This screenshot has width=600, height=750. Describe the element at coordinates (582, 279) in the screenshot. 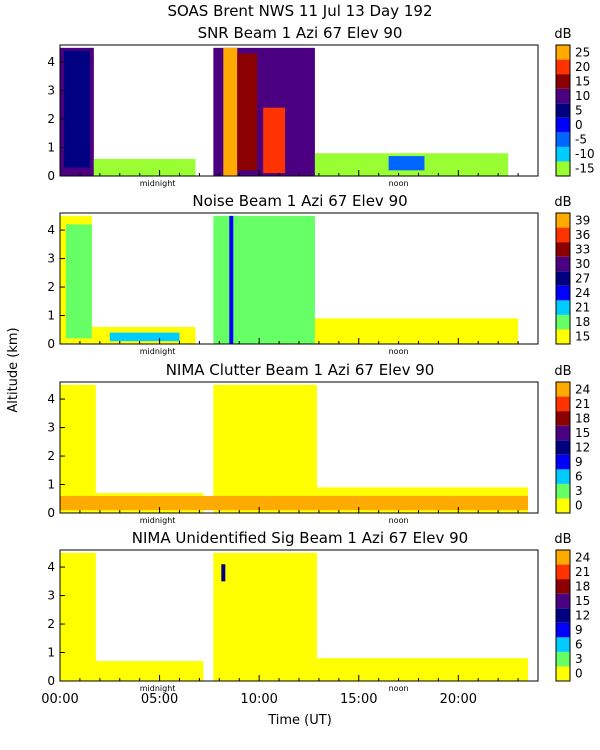

I see `colorbar-tick-label: 27` at that location.